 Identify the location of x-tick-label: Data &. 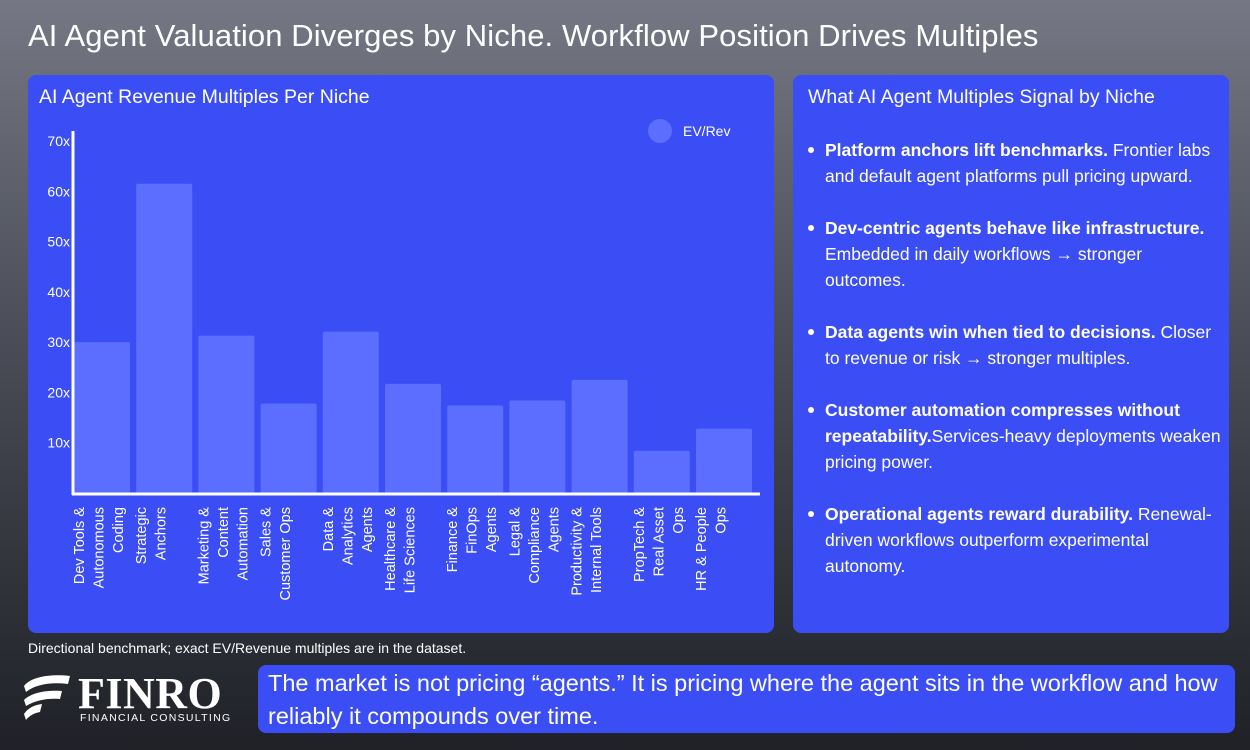
(329, 529).